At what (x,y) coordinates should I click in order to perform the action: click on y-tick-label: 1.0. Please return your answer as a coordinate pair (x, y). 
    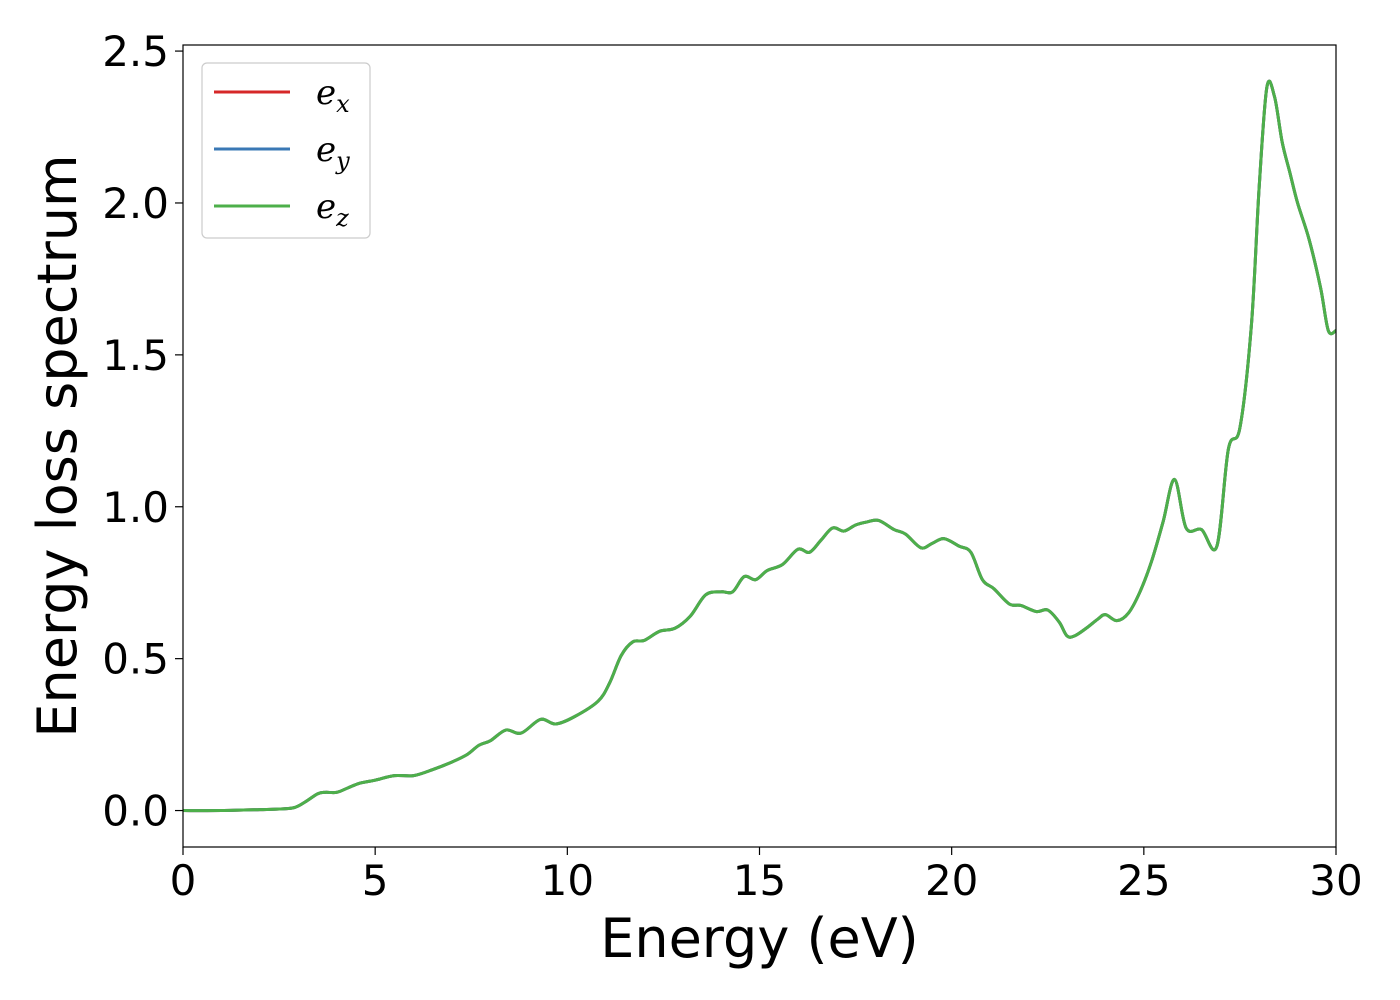
    Looking at the image, I should click on (135, 507).